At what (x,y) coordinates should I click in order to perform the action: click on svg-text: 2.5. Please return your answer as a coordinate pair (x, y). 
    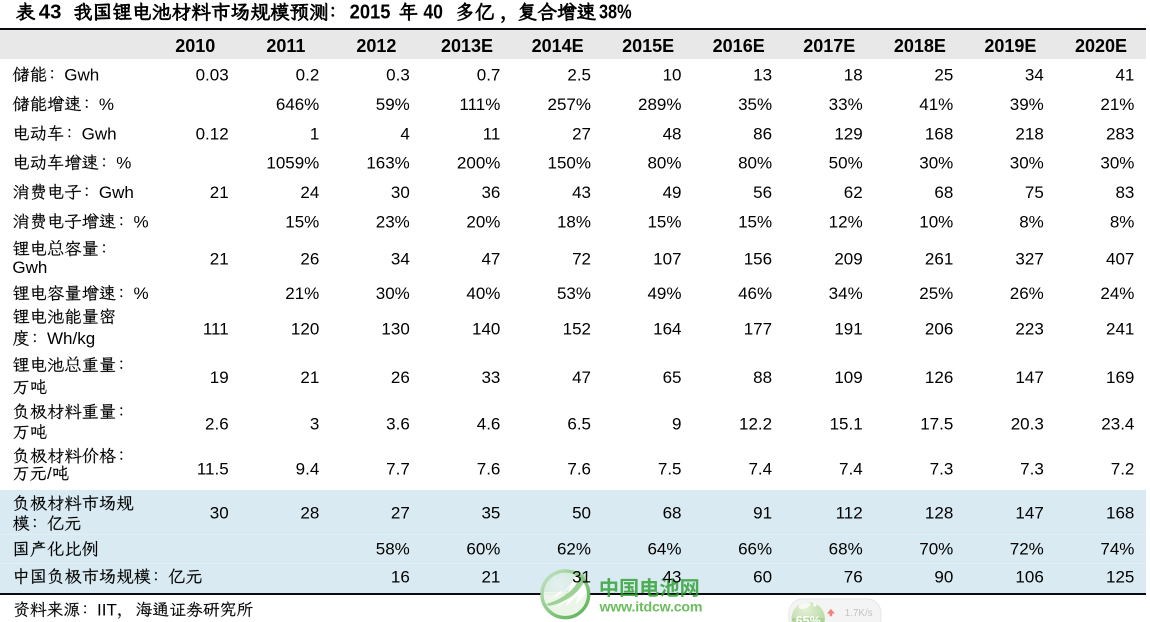
    Looking at the image, I should click on (579, 74).